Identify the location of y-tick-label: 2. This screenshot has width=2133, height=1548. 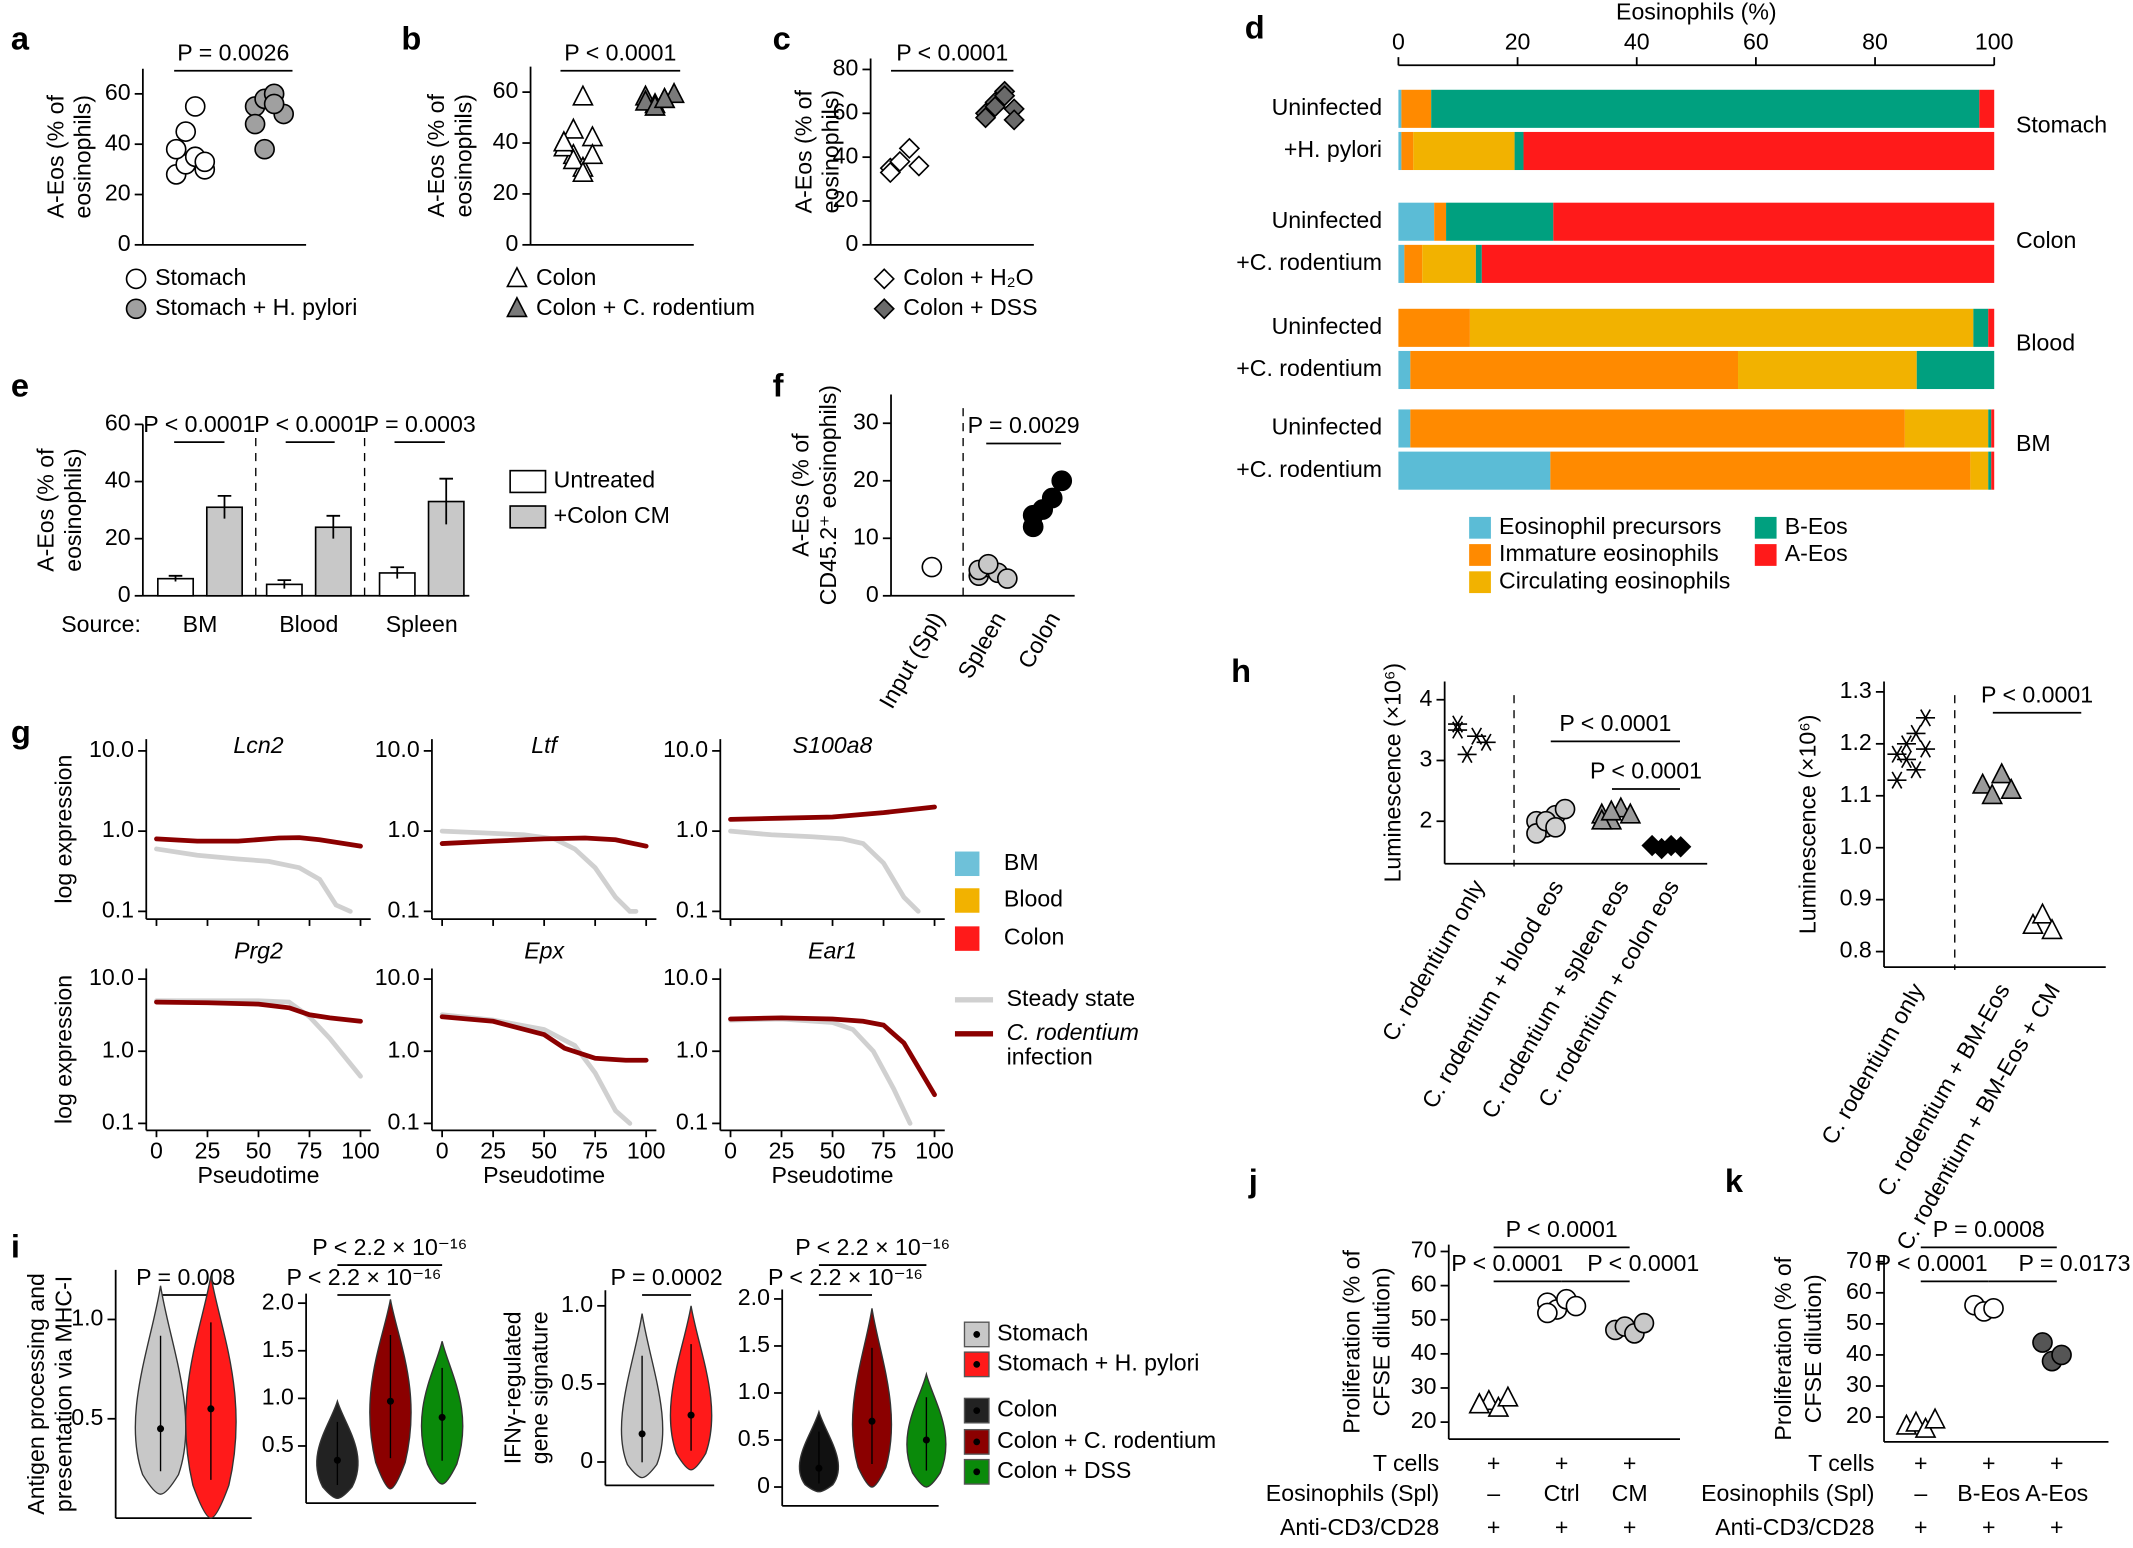
(1426, 819).